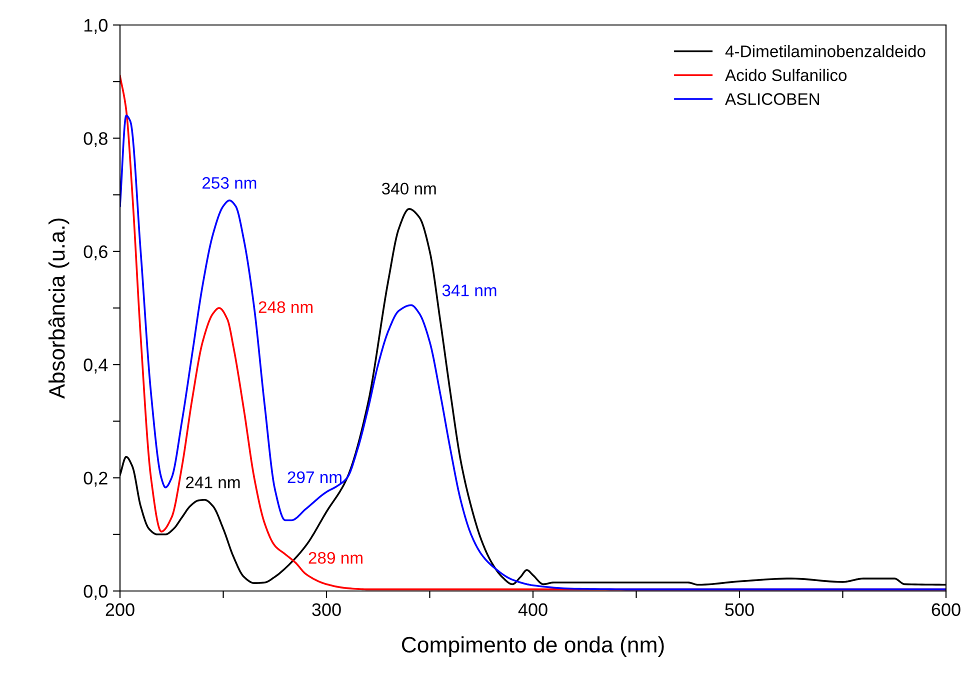  I want to click on y-tick-label: 0,4, so click(96, 366).